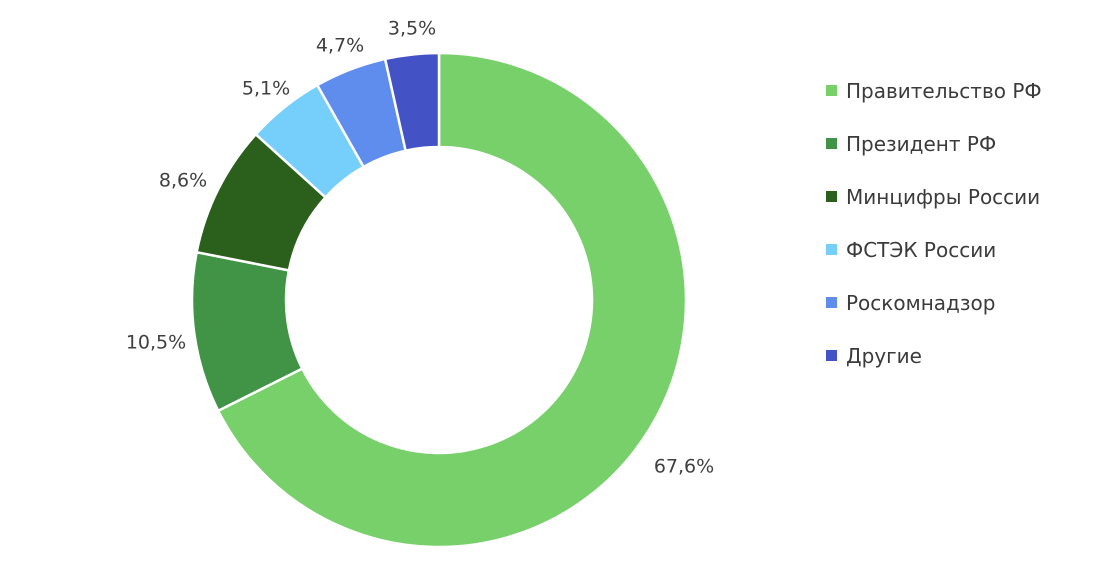  Describe the element at coordinates (156, 343) in the screenshot. I see `data-label-2: 10,5%` at that location.